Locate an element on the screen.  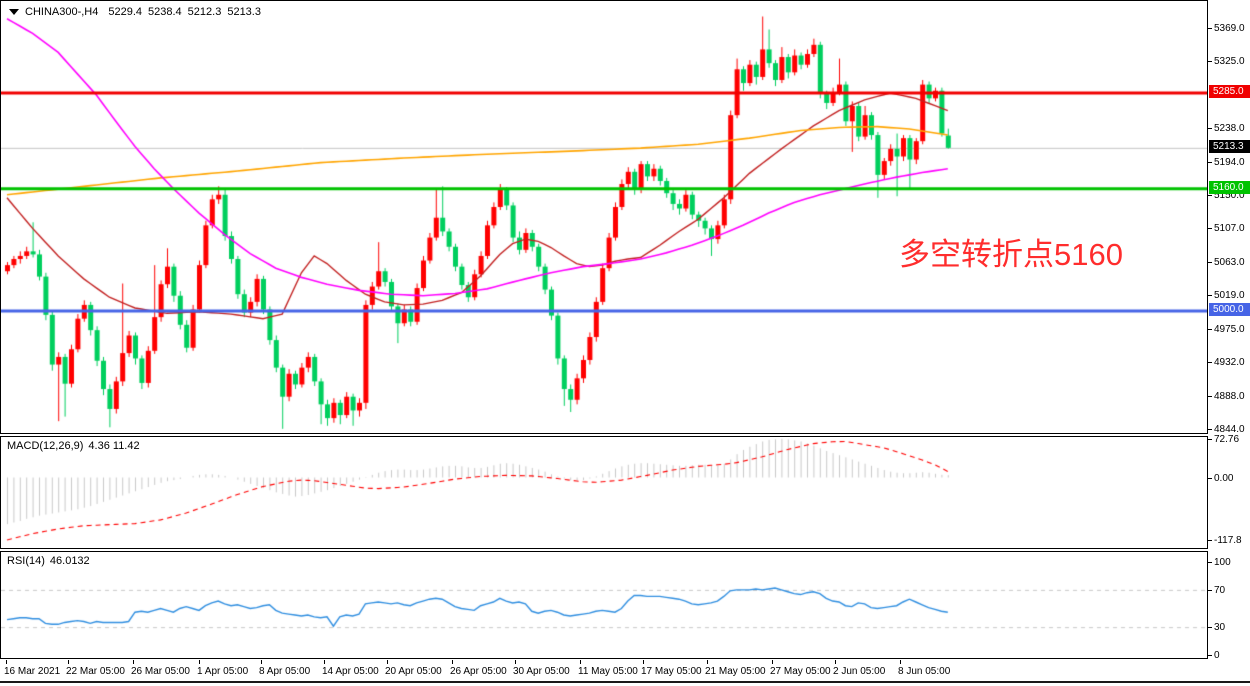
macd-label: MACD(12,26,9) 4.36 11.42 is located at coordinates (73, 446).